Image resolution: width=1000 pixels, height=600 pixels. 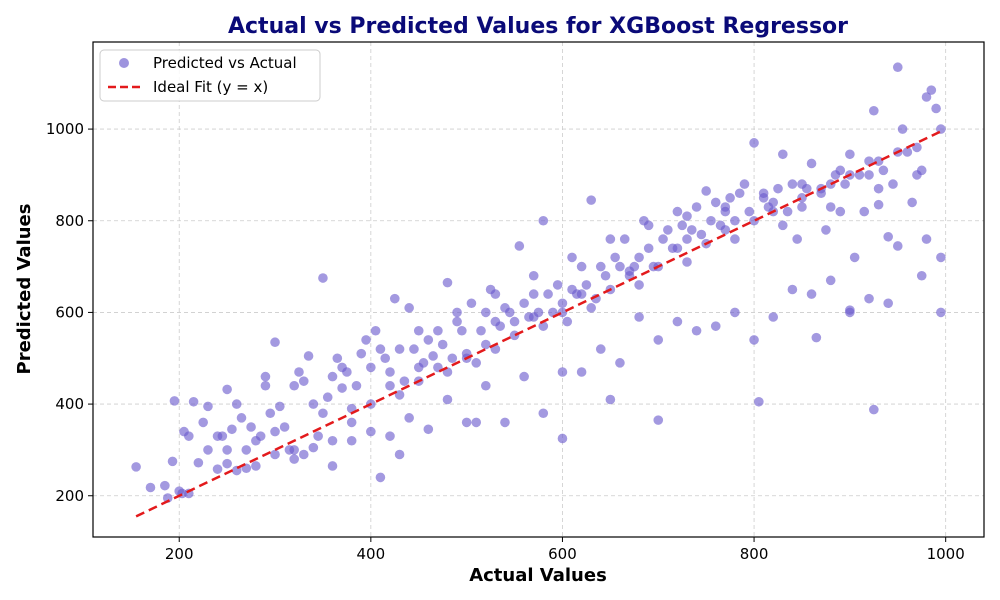 What do you see at coordinates (538, 575) in the screenshot?
I see `x-axis-label: Actual Values` at bounding box center [538, 575].